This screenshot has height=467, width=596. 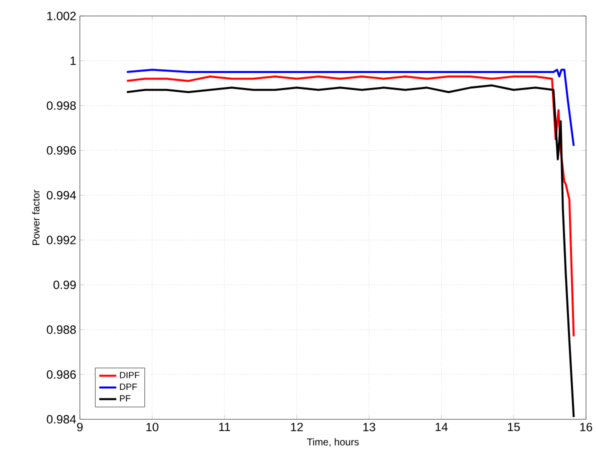 What do you see at coordinates (61, 374) in the screenshot?
I see `y-tick-label: 0.986` at bounding box center [61, 374].